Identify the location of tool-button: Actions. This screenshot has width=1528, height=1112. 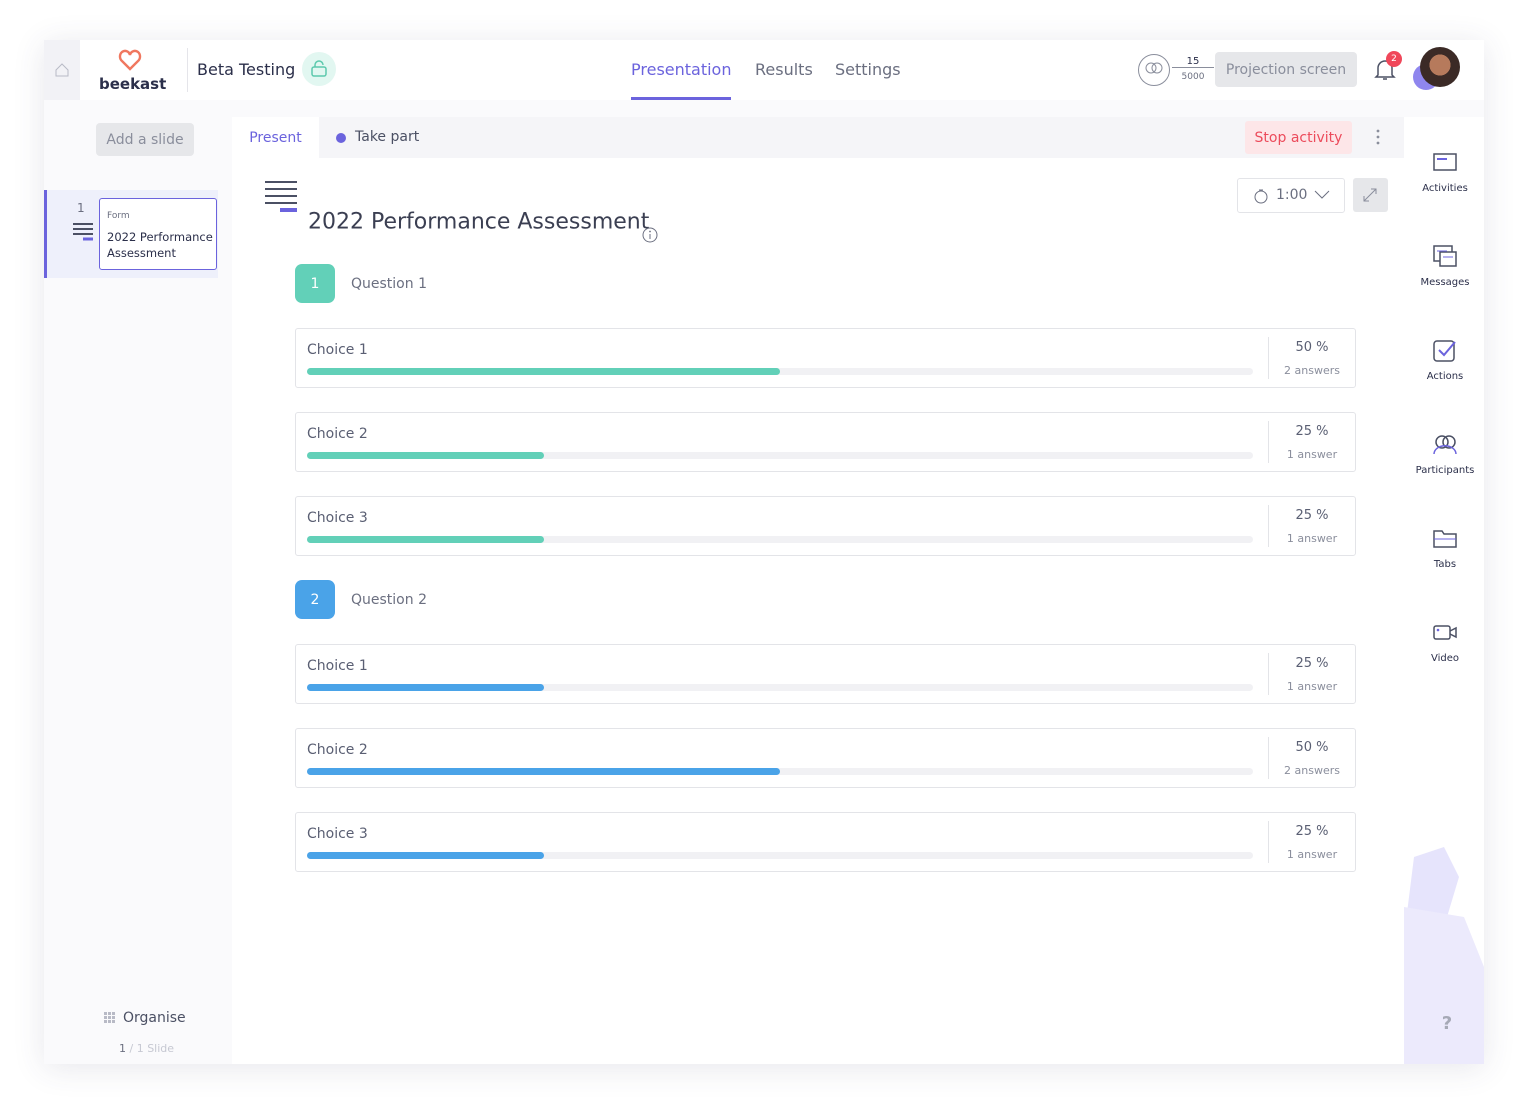
(1444, 373).